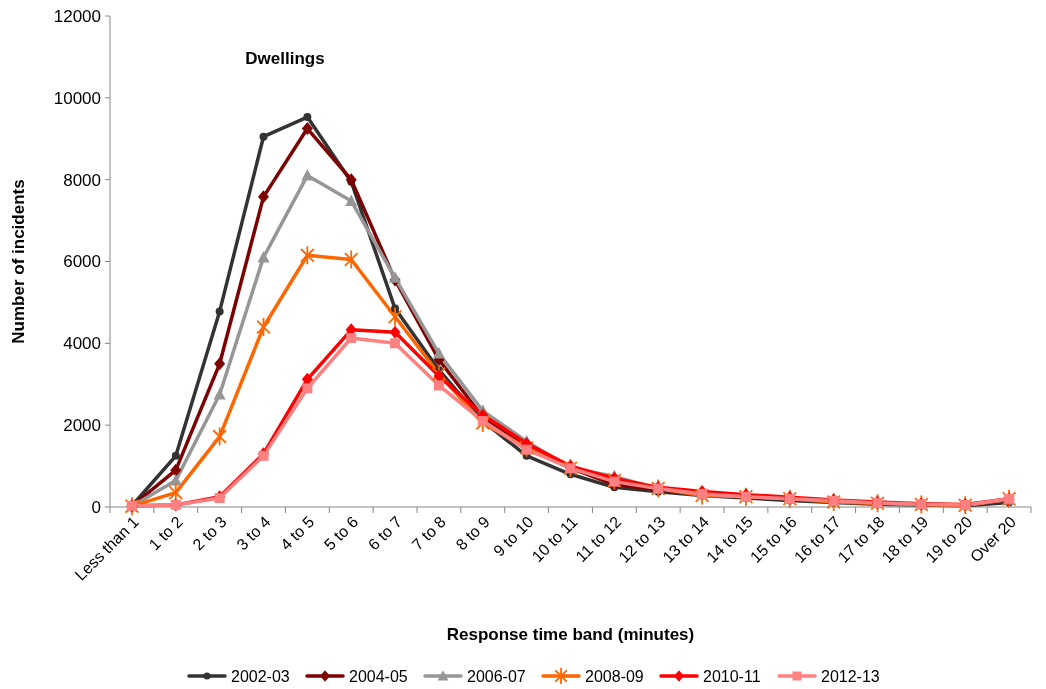  I want to click on x-tick-label: 6 to 7, so click(385, 533).